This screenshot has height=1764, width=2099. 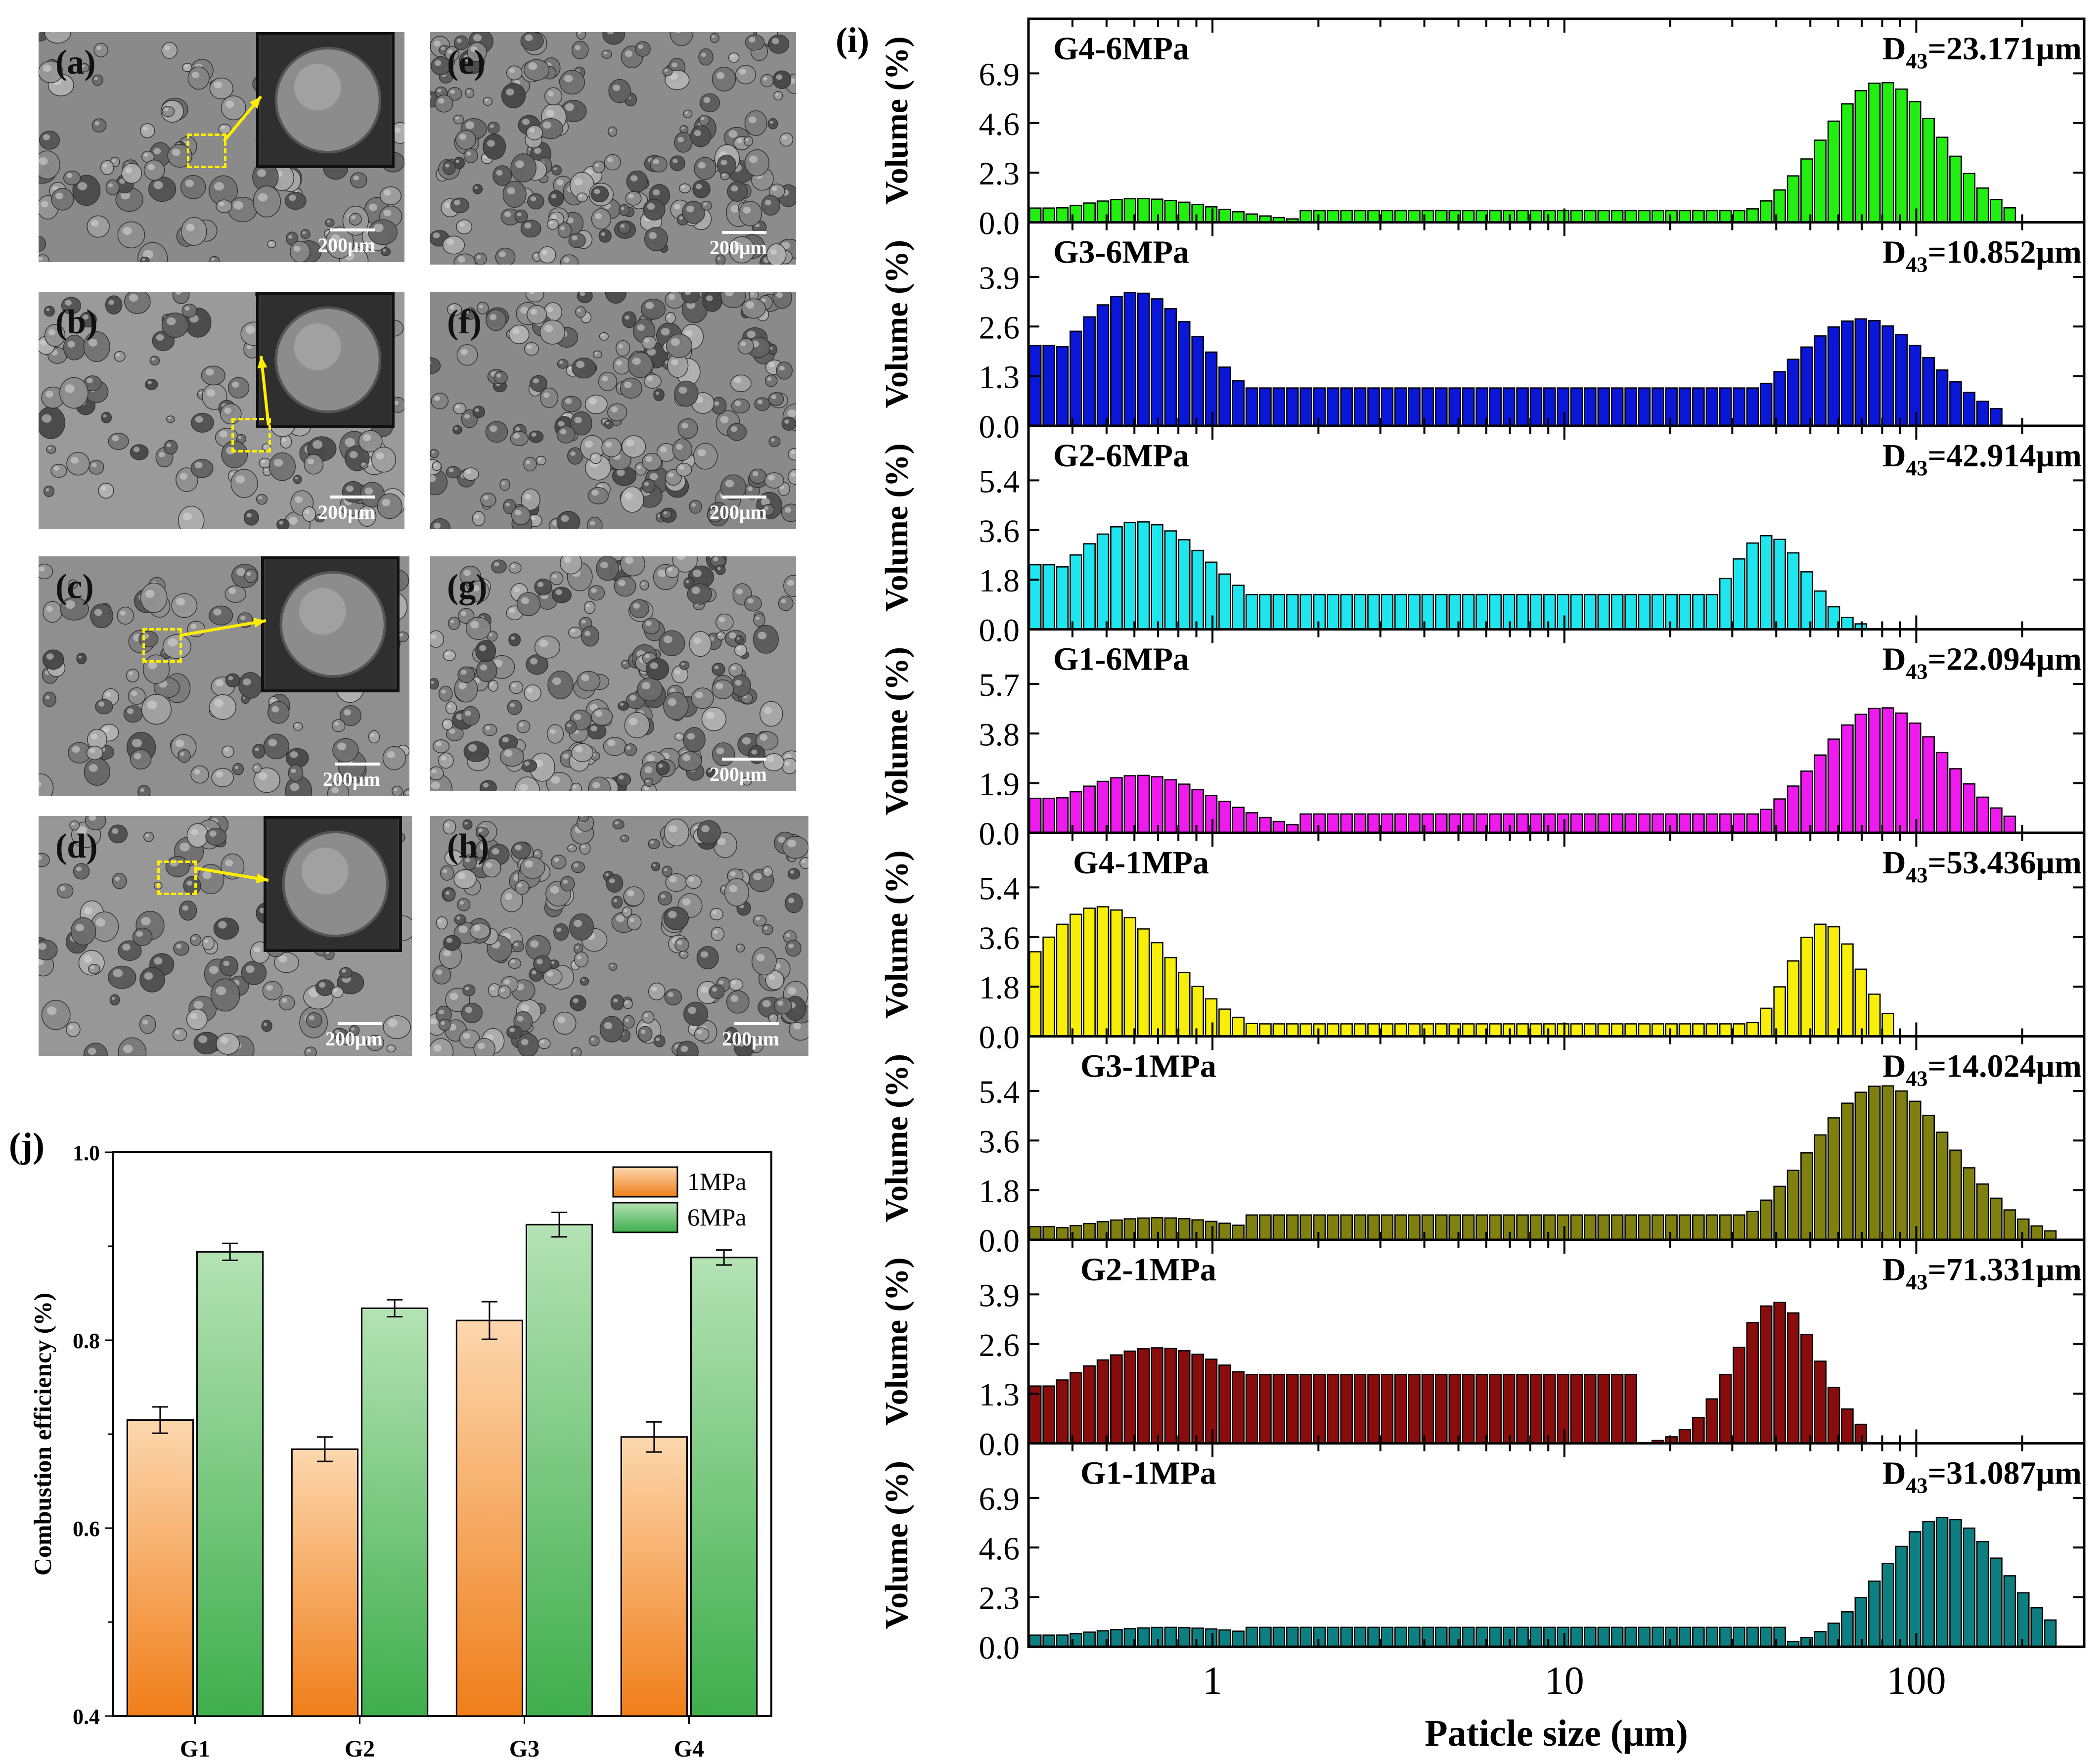 I want to click on y-tick-label: 5.7, so click(x=999, y=685).